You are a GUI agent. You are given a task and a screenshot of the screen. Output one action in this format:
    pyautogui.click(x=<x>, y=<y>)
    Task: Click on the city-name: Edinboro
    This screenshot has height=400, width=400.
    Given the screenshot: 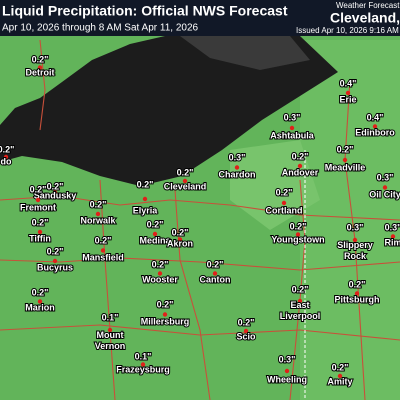 What is the action you would take?
    pyautogui.click(x=375, y=132)
    